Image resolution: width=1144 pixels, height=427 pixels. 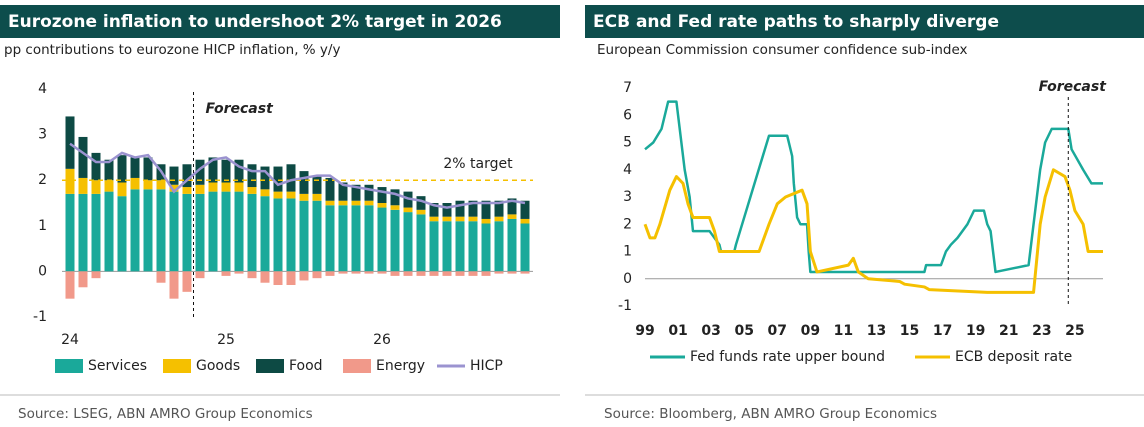 What do you see at coordinates (306, 366) in the screenshot?
I see `legend-label: Food` at bounding box center [306, 366].